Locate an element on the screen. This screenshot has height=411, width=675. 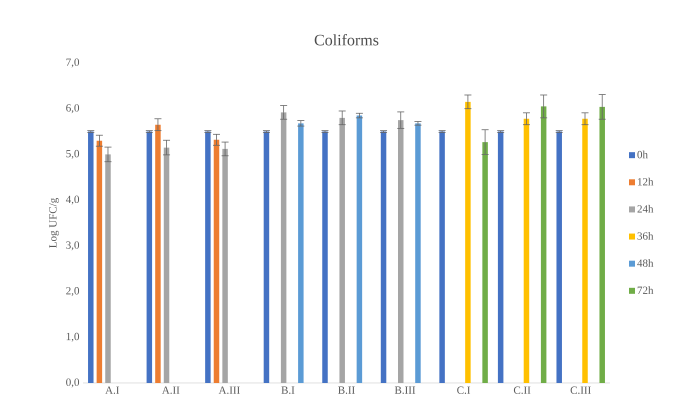
y-tick-label: 4,0 is located at coordinates (73, 200).